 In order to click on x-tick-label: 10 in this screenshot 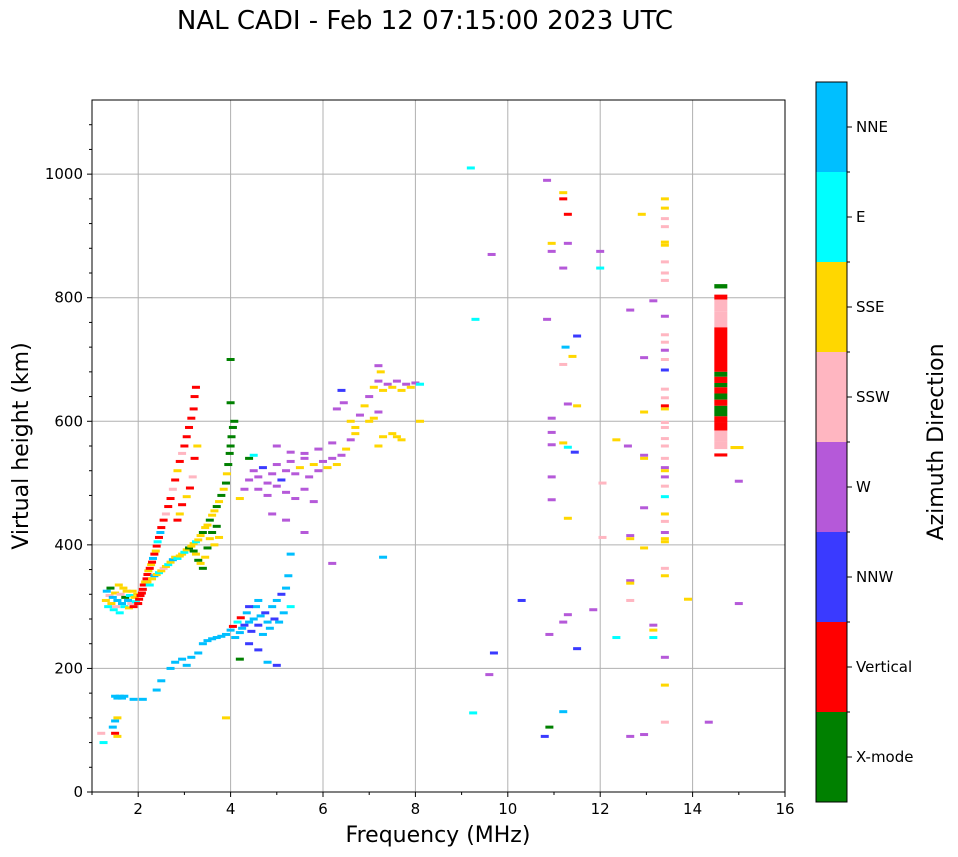, I will do `click(507, 809)`.